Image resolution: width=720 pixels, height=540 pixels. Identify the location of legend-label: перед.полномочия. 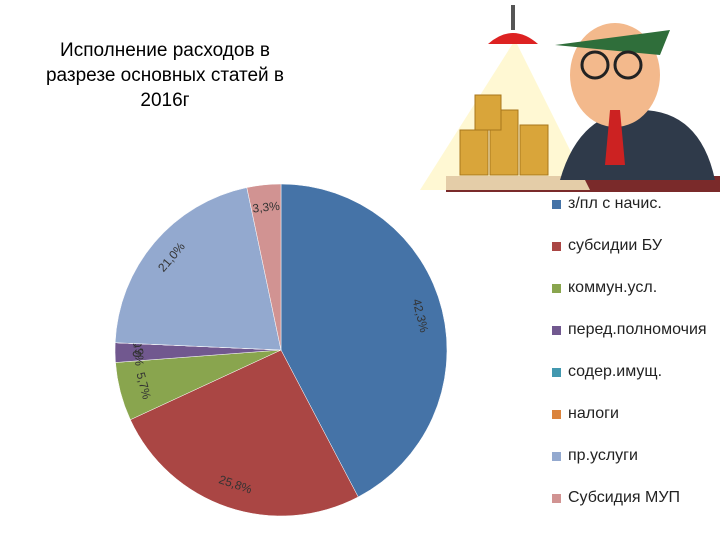
(637, 329).